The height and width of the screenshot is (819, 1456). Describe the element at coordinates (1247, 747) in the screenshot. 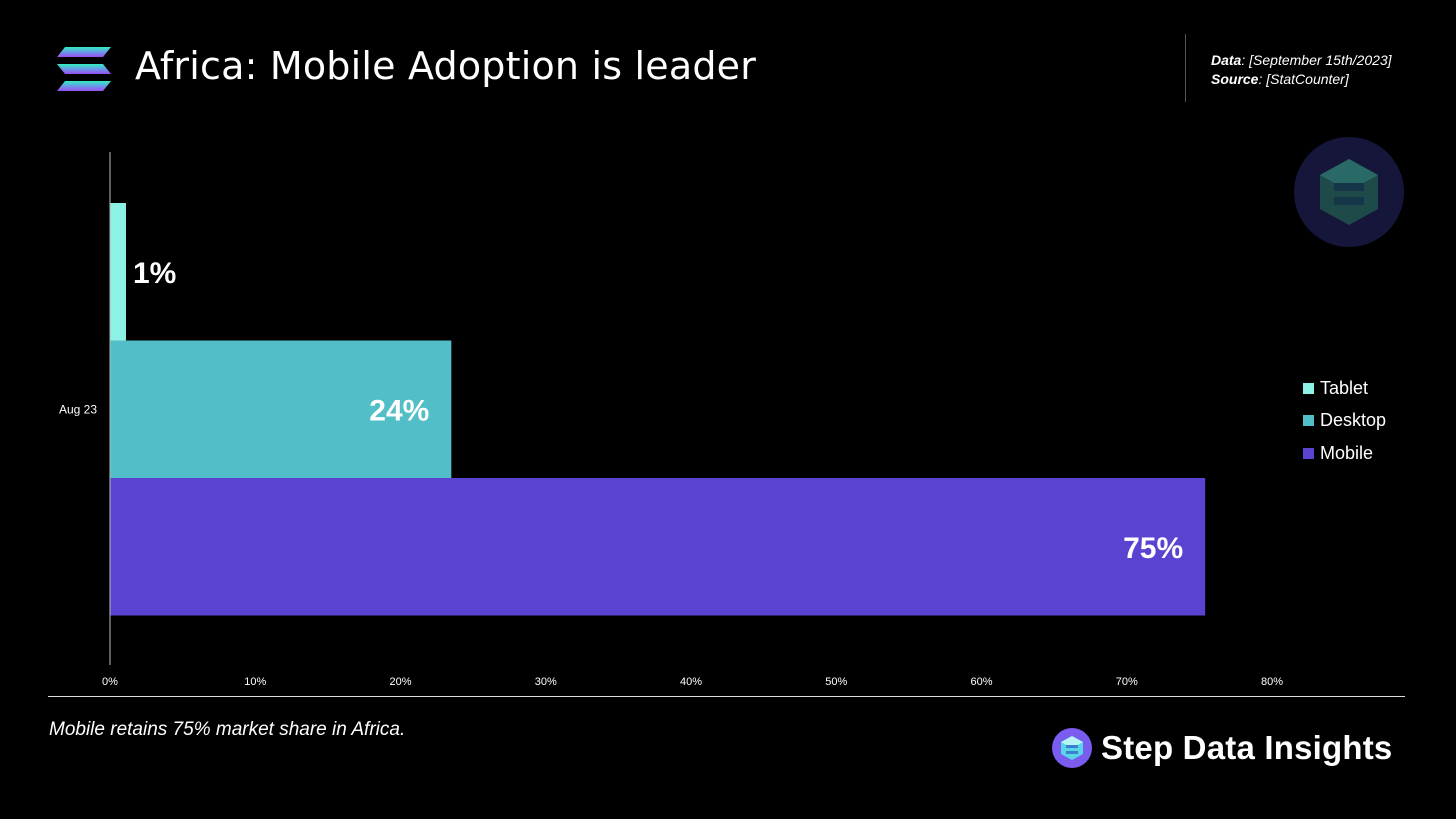

I see `brand-name: Step Data Insights` at that location.